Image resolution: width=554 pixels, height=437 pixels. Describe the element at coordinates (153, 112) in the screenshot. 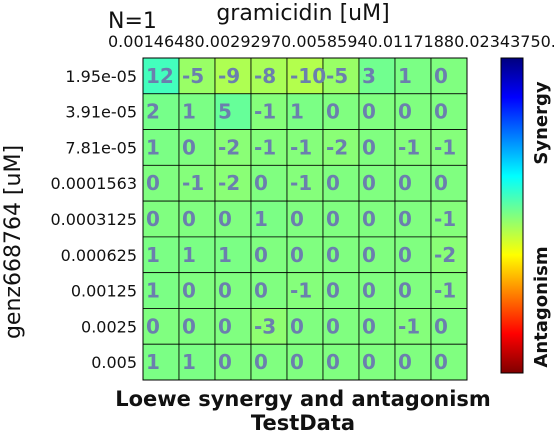

I see `cell-value: 2` at that location.